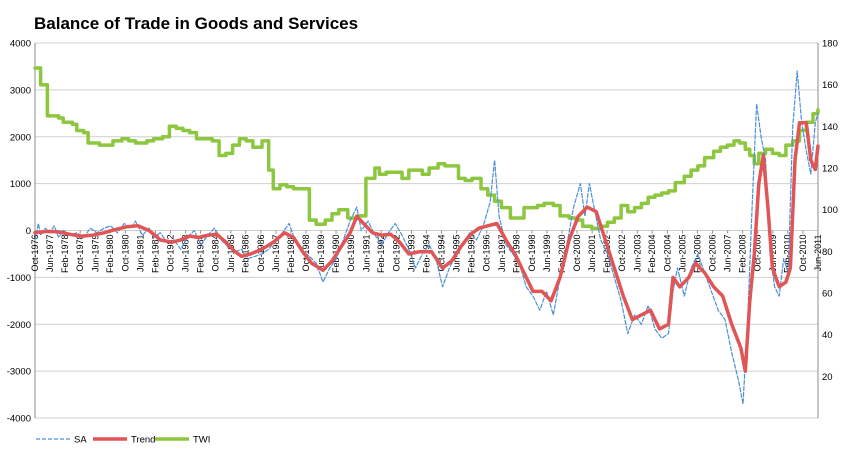 This screenshot has width=856, height=455. Describe the element at coordinates (95, 254) in the screenshot. I see `x-tick-label: Jun-1979` at that location.